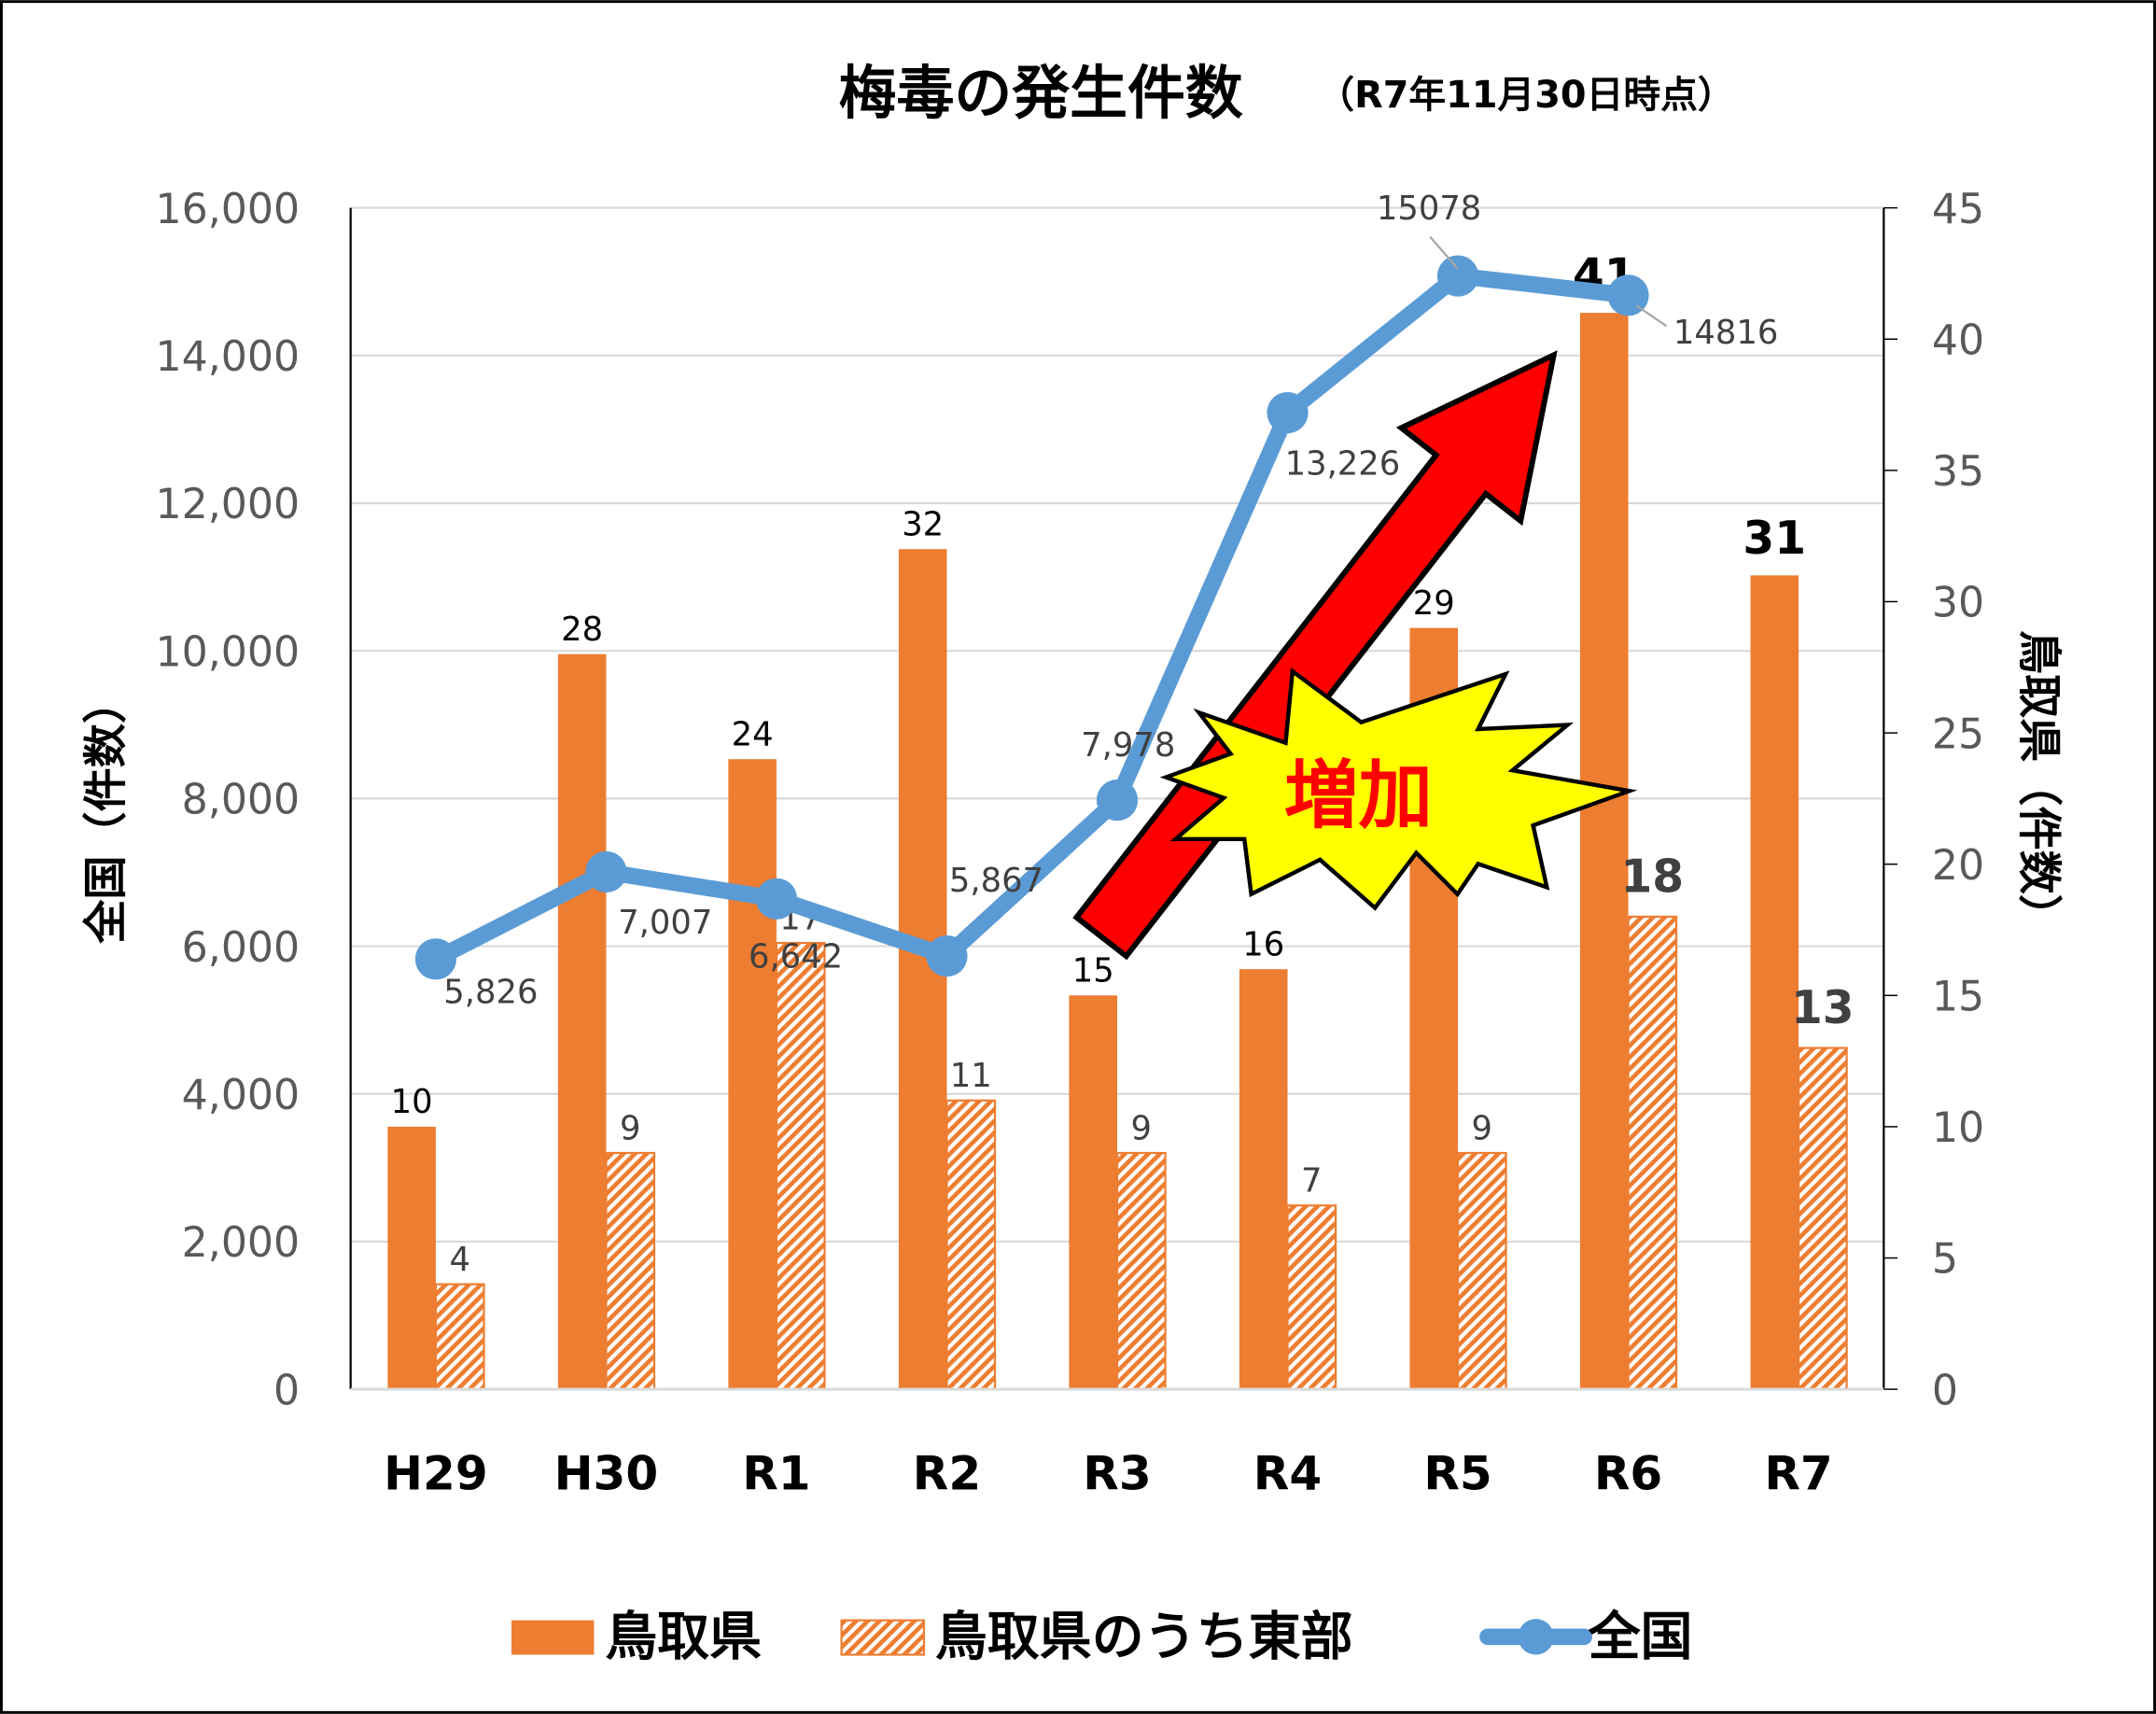 The width and height of the screenshot is (2156, 1714). I want to click on x-tick-label: R4, so click(1287, 1474).